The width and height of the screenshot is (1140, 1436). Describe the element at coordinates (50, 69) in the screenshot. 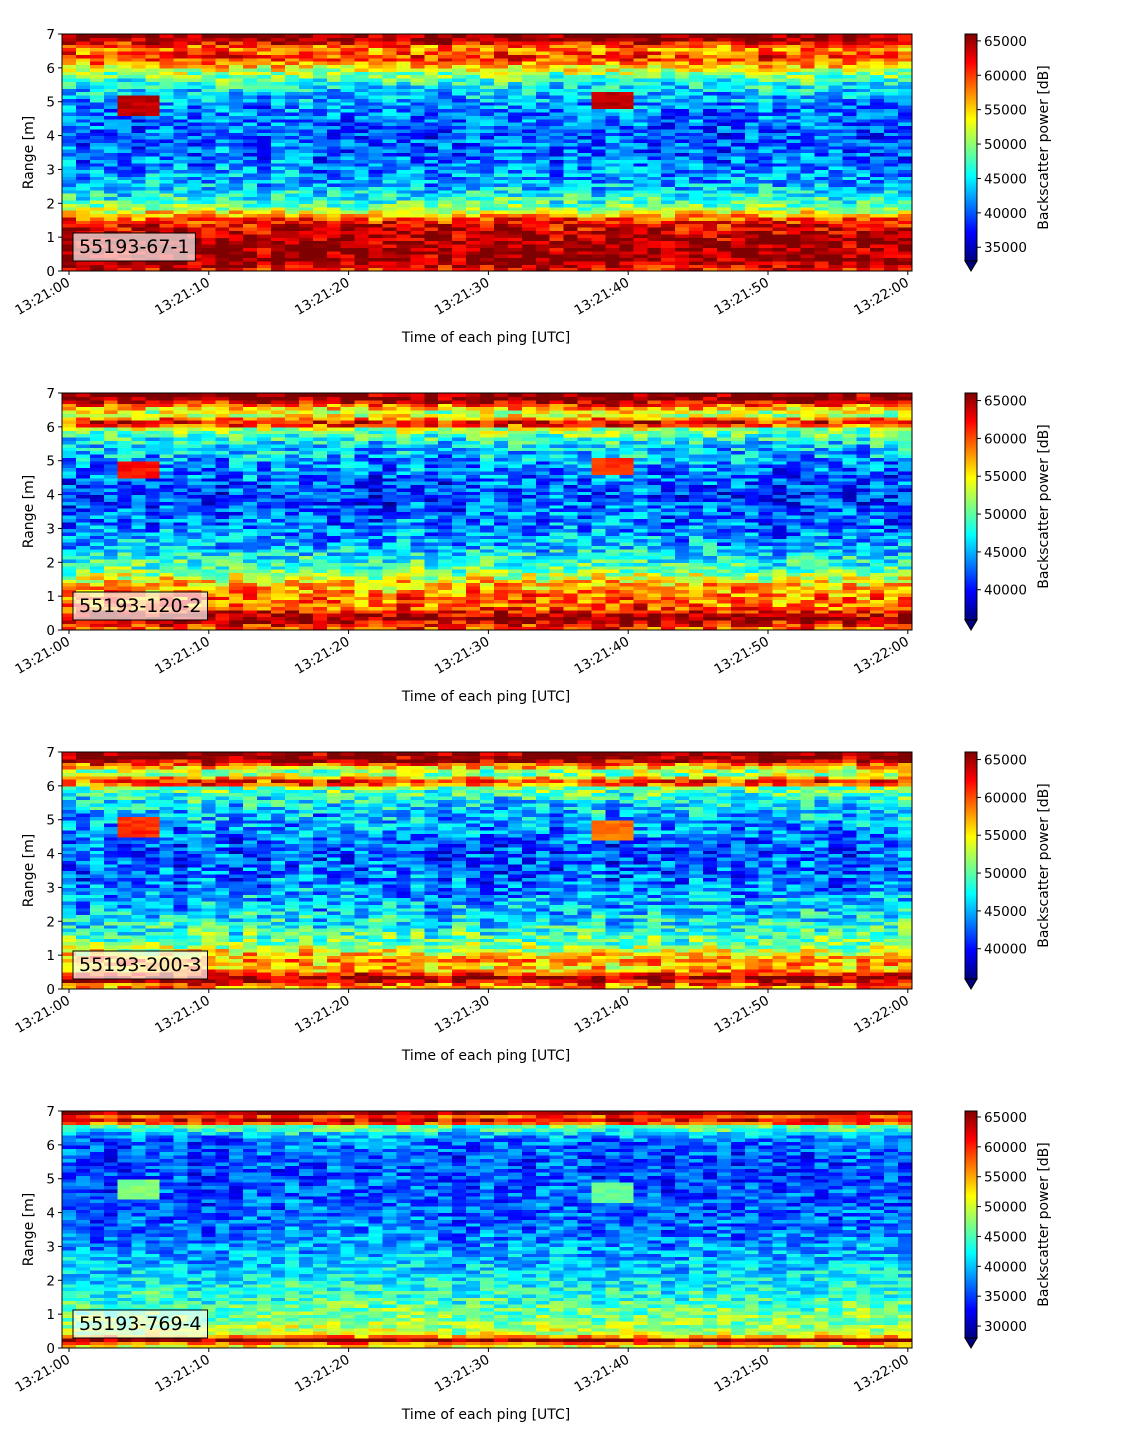

I see `y-tick-label: 6` at that location.